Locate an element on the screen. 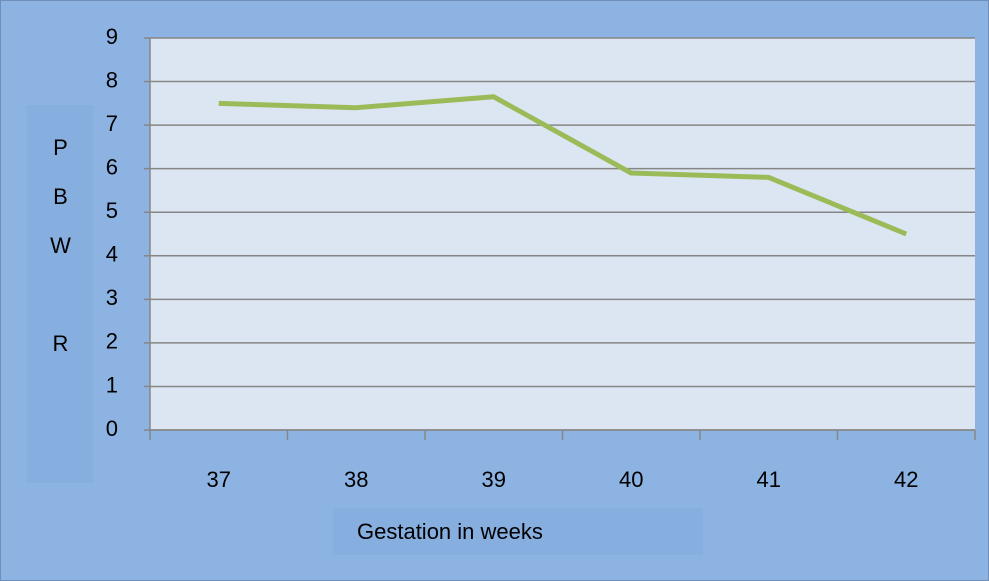 The height and width of the screenshot is (581, 989). y-tick-label: 3 is located at coordinates (112, 297).